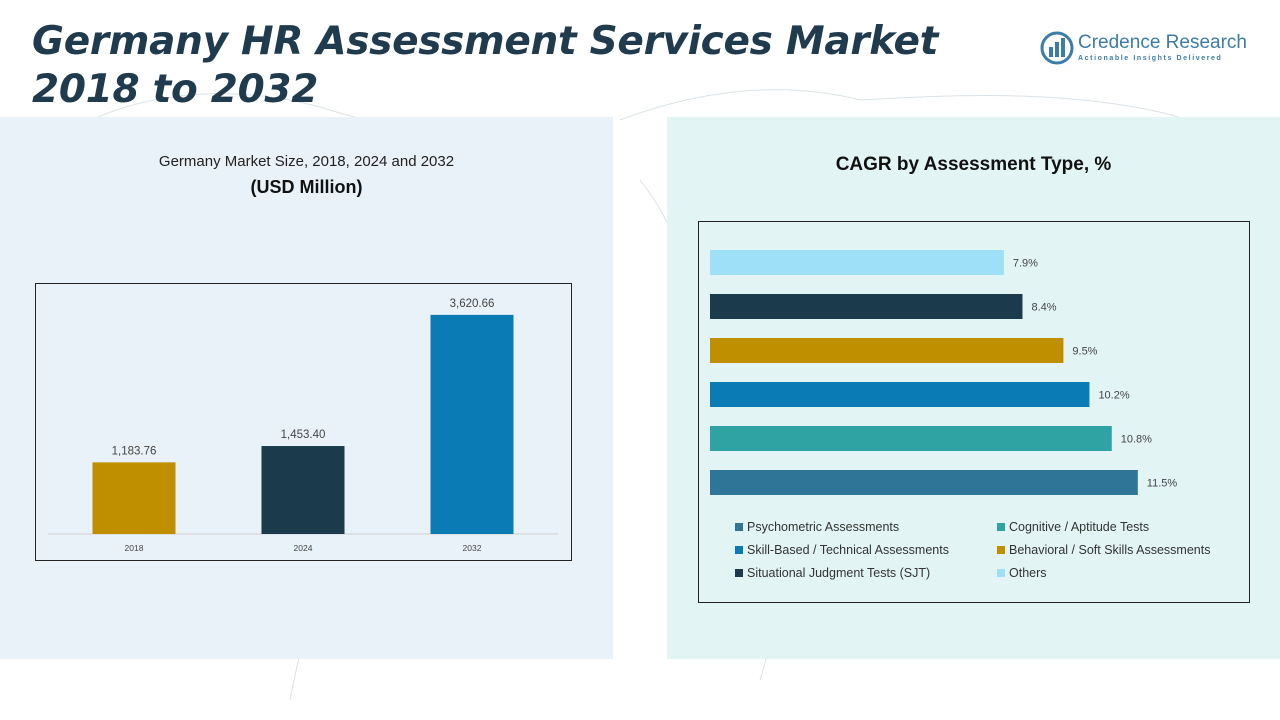 The image size is (1280, 720). I want to click on bar-2032, so click(472, 424).